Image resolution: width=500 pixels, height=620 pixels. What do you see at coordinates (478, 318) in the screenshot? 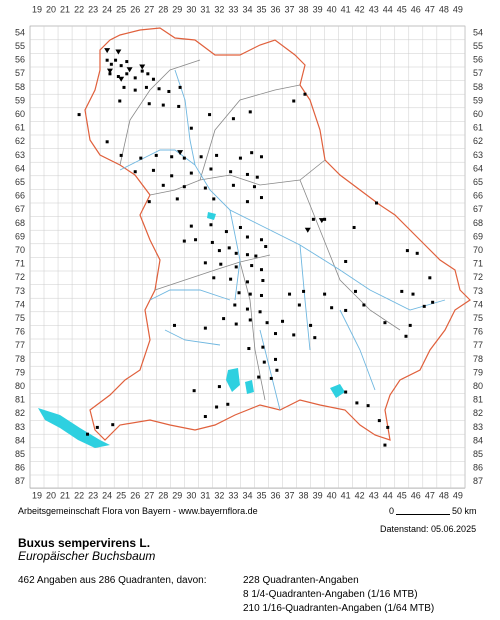
I see `row-label: 75` at bounding box center [478, 318].